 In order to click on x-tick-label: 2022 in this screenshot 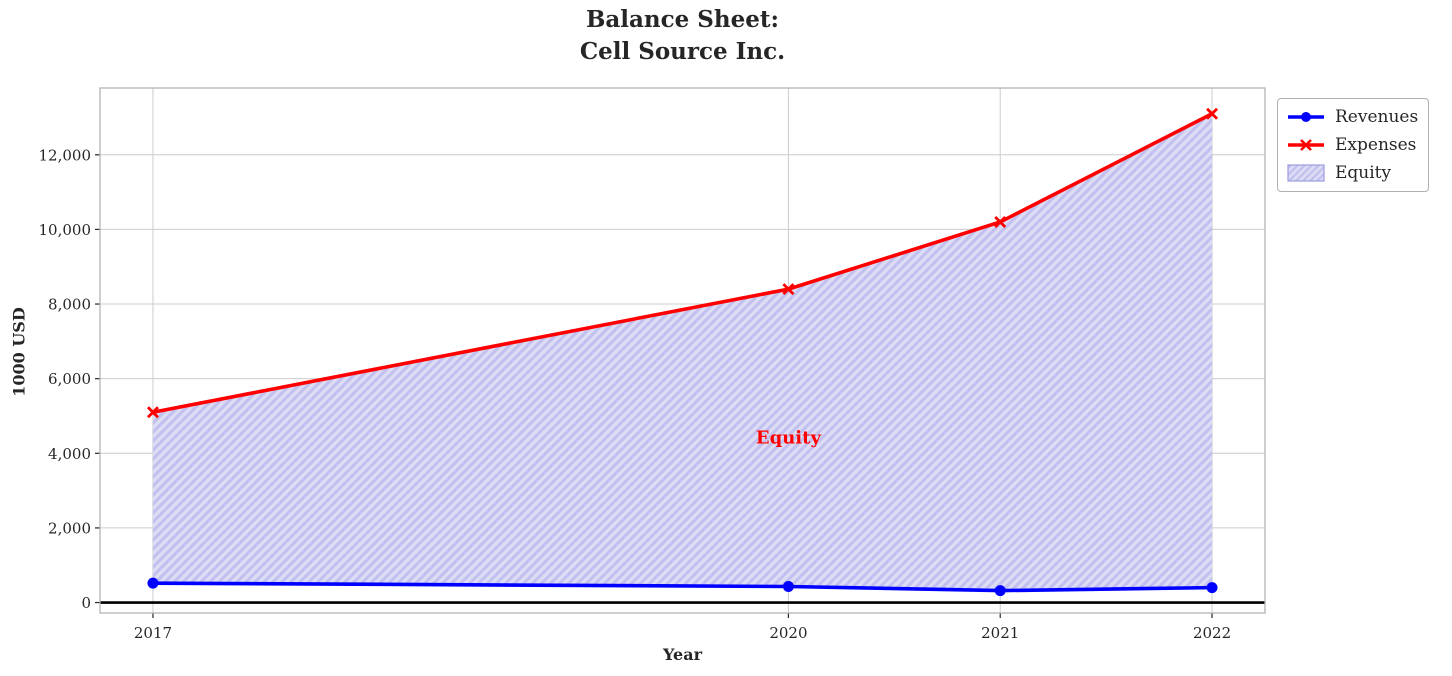, I will do `click(1212, 633)`.